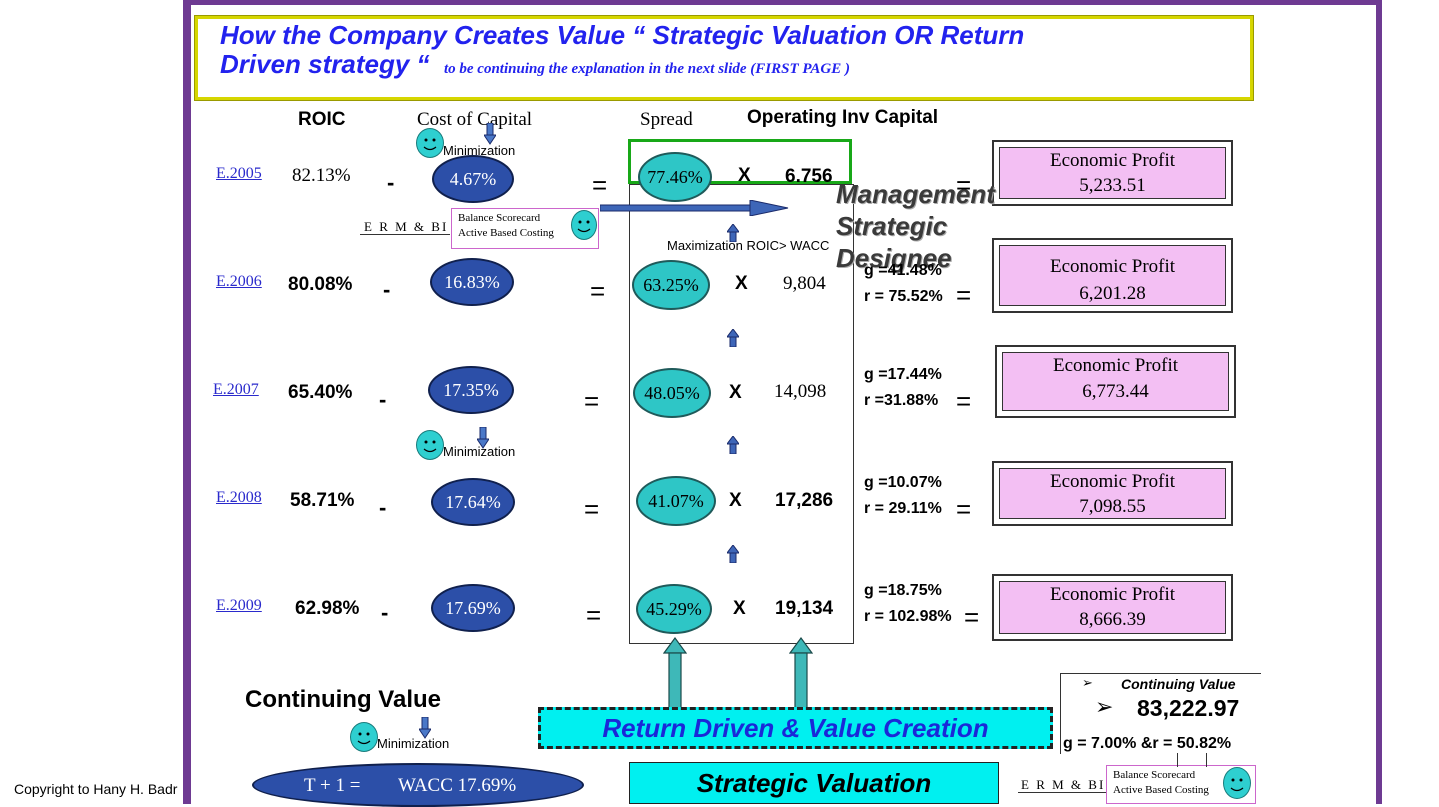  What do you see at coordinates (892, 226) in the screenshot?
I see `mgmt-line-2: Strategic` at bounding box center [892, 226].